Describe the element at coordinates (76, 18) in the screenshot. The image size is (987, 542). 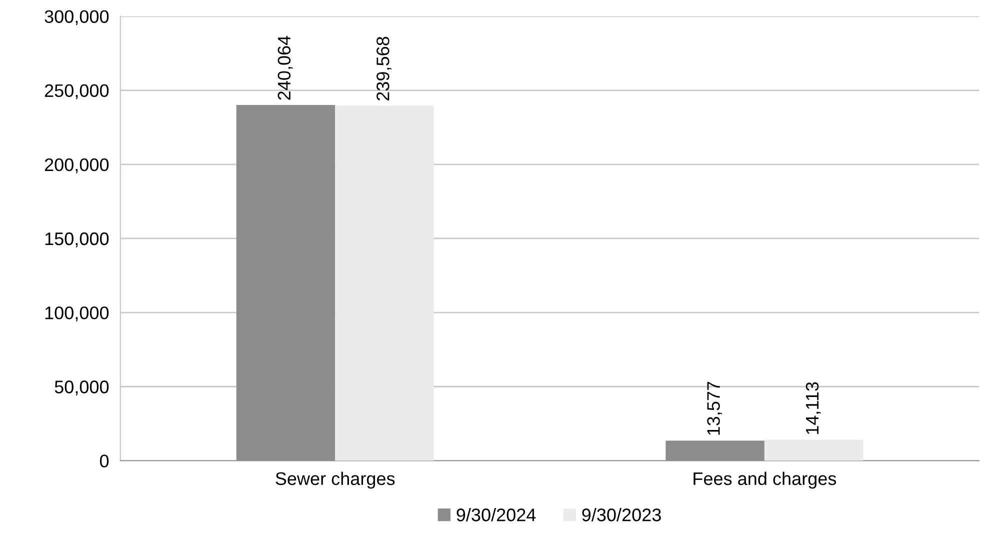
I see `y-tick-label: 300,000` at that location.